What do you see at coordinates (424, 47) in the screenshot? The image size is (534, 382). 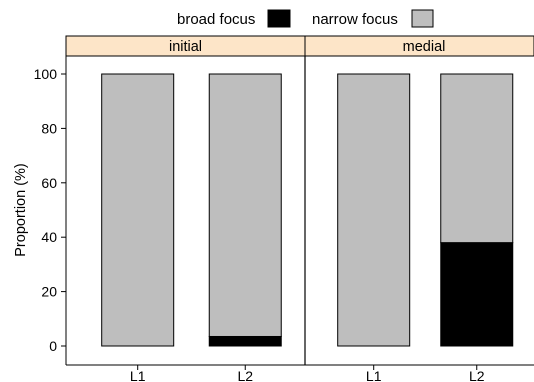 I see `strip-label-medial: medial` at bounding box center [424, 47].